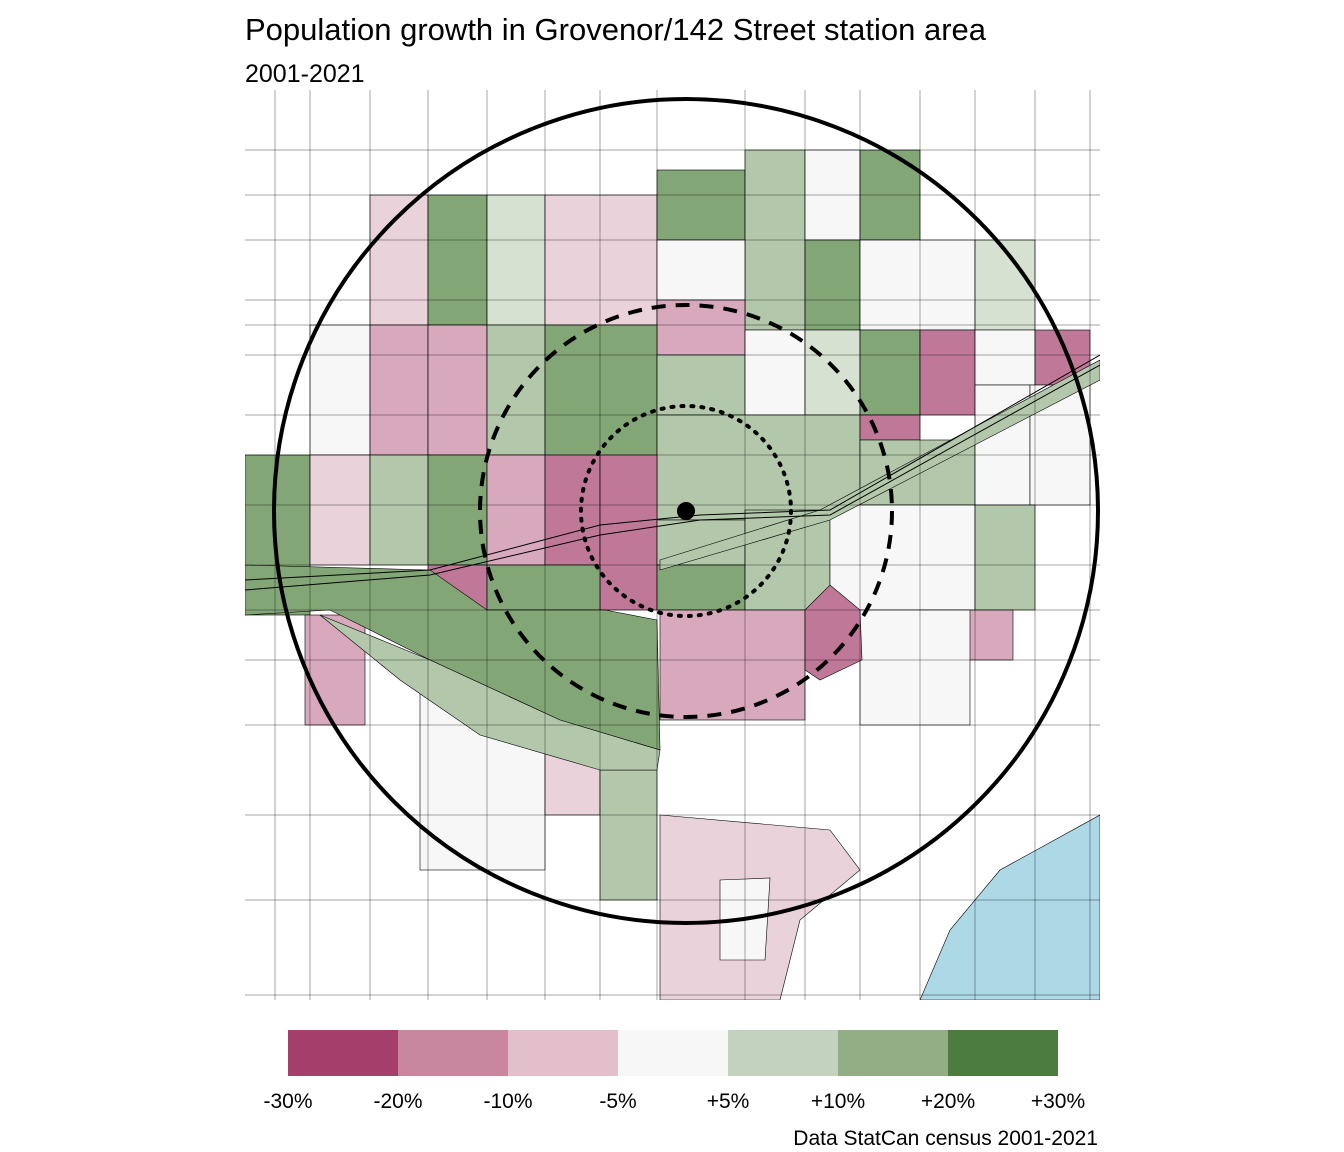 The image size is (1344, 1152). I want to click on legend-label: -20%, so click(398, 1101).